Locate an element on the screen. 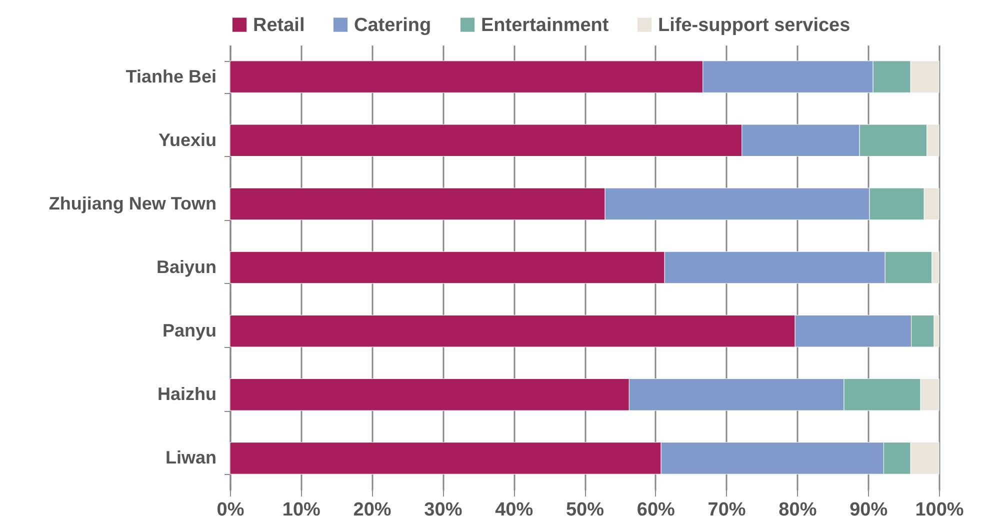 This screenshot has height=527, width=982. y-tick-label: Zhujiang New Town is located at coordinates (132, 203).